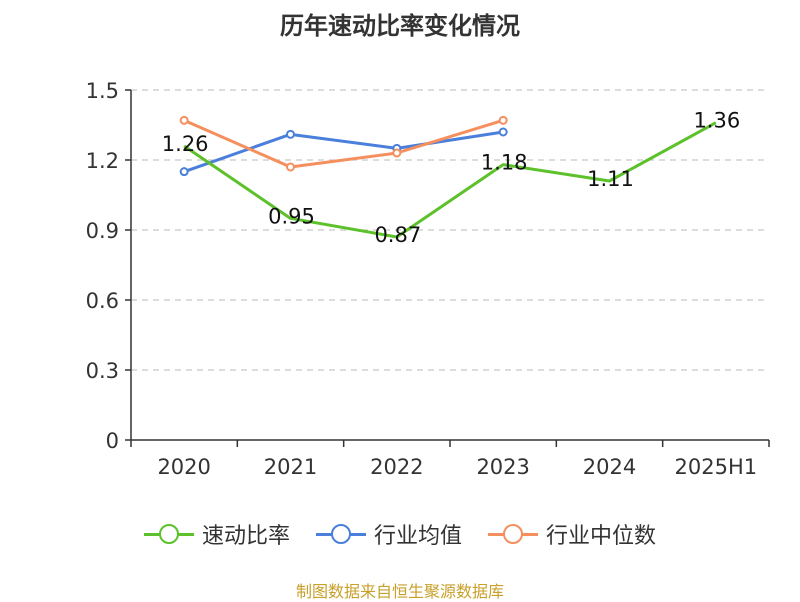  What do you see at coordinates (601, 536) in the screenshot?
I see `legend-label: 行业中位数` at bounding box center [601, 536].